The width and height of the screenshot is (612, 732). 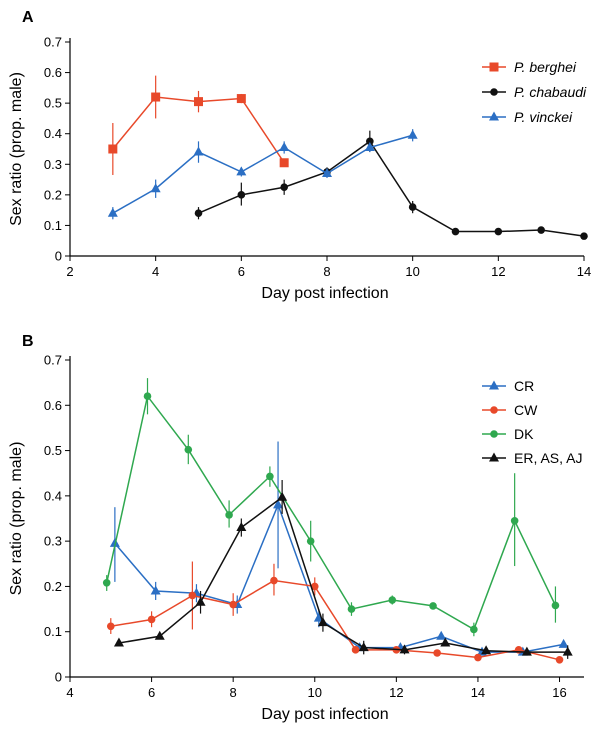 I want to click on legend-item: P. vinckei, so click(x=527, y=117).